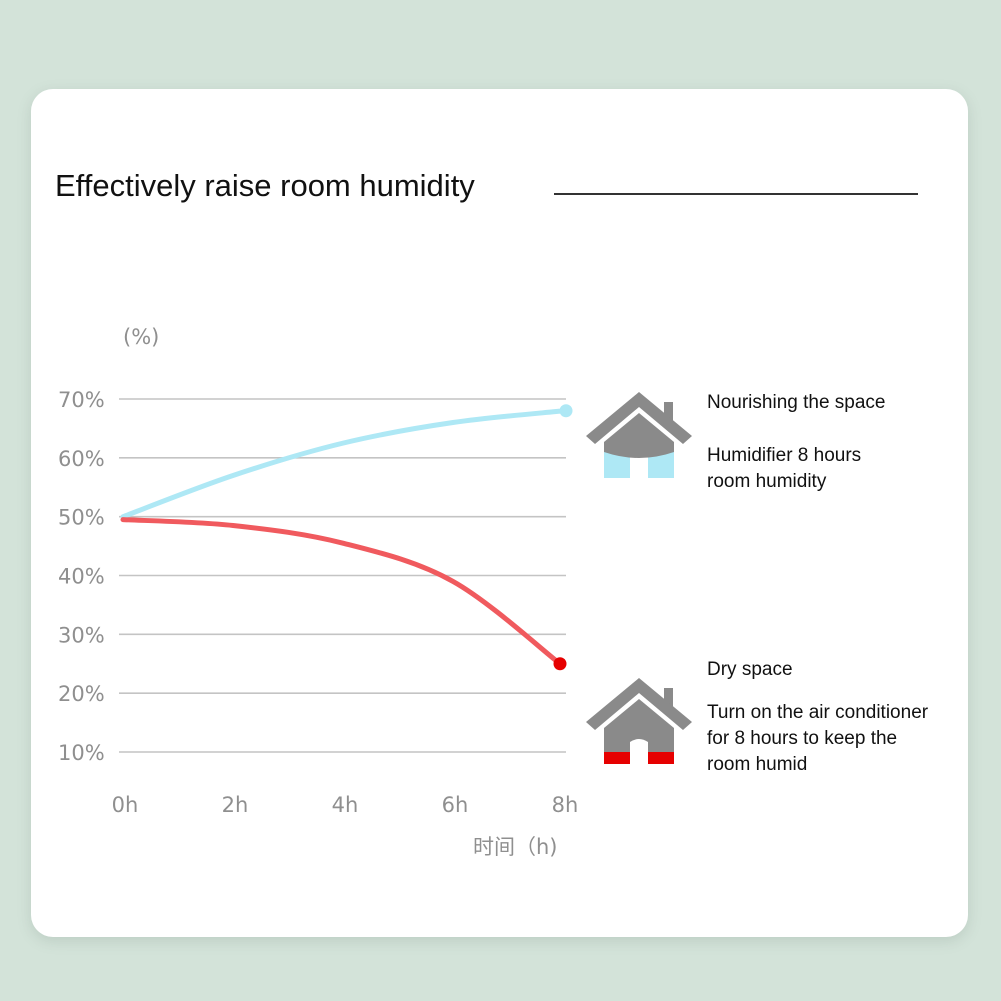 This screenshot has height=1001, width=1001. I want to click on y-tick-label-20: 20%, so click(81, 694).